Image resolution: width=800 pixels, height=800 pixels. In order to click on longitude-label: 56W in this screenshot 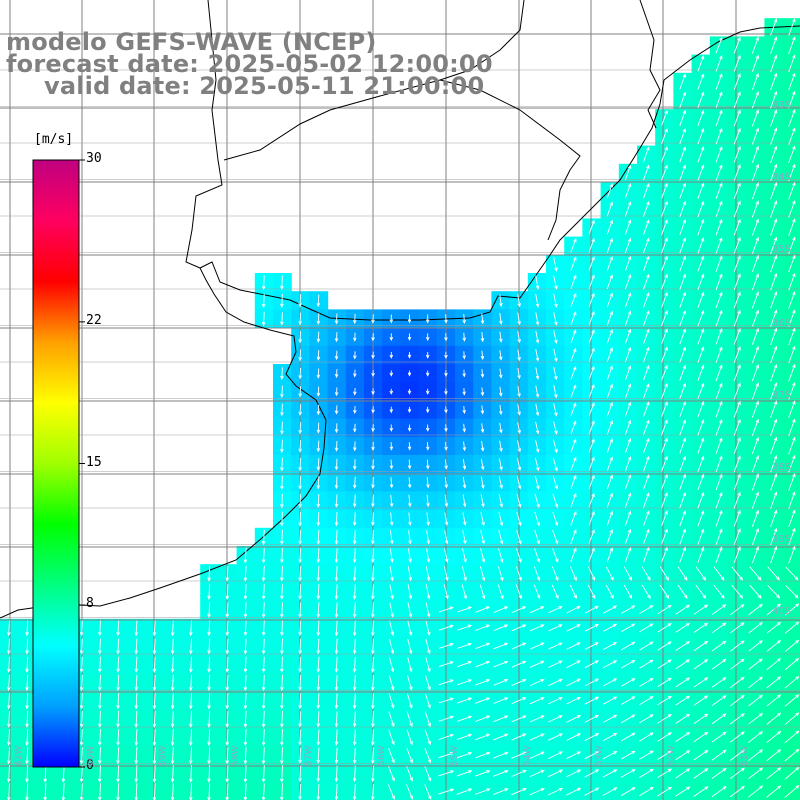, I will do `click(382, 755)`.